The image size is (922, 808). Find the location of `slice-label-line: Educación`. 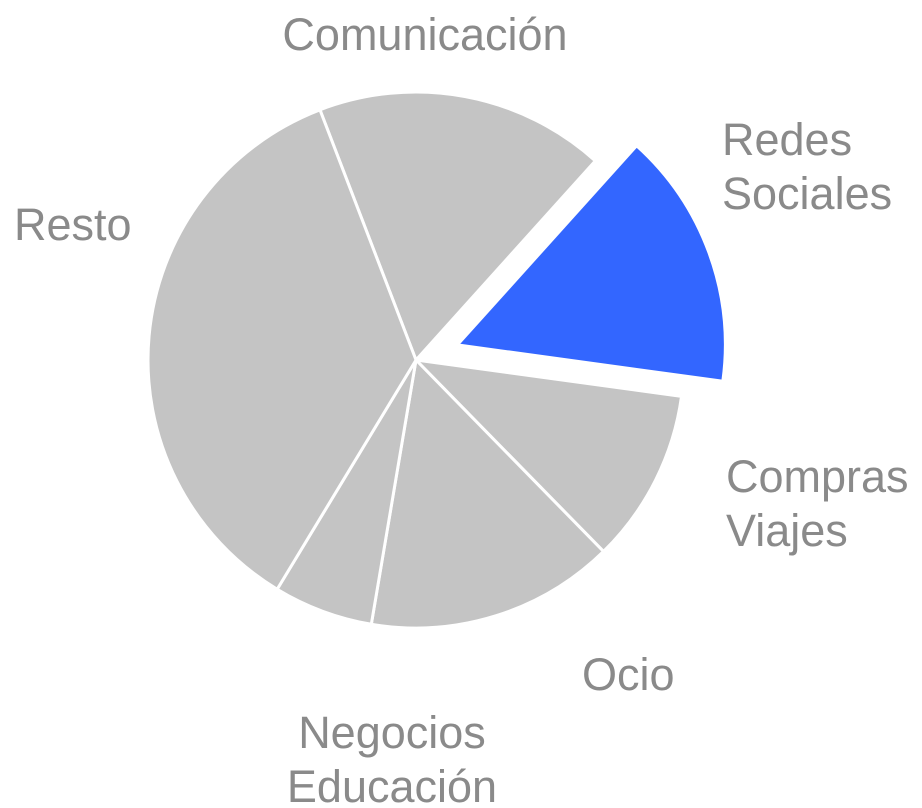

slice-label-line: Educación is located at coordinates (392, 784).